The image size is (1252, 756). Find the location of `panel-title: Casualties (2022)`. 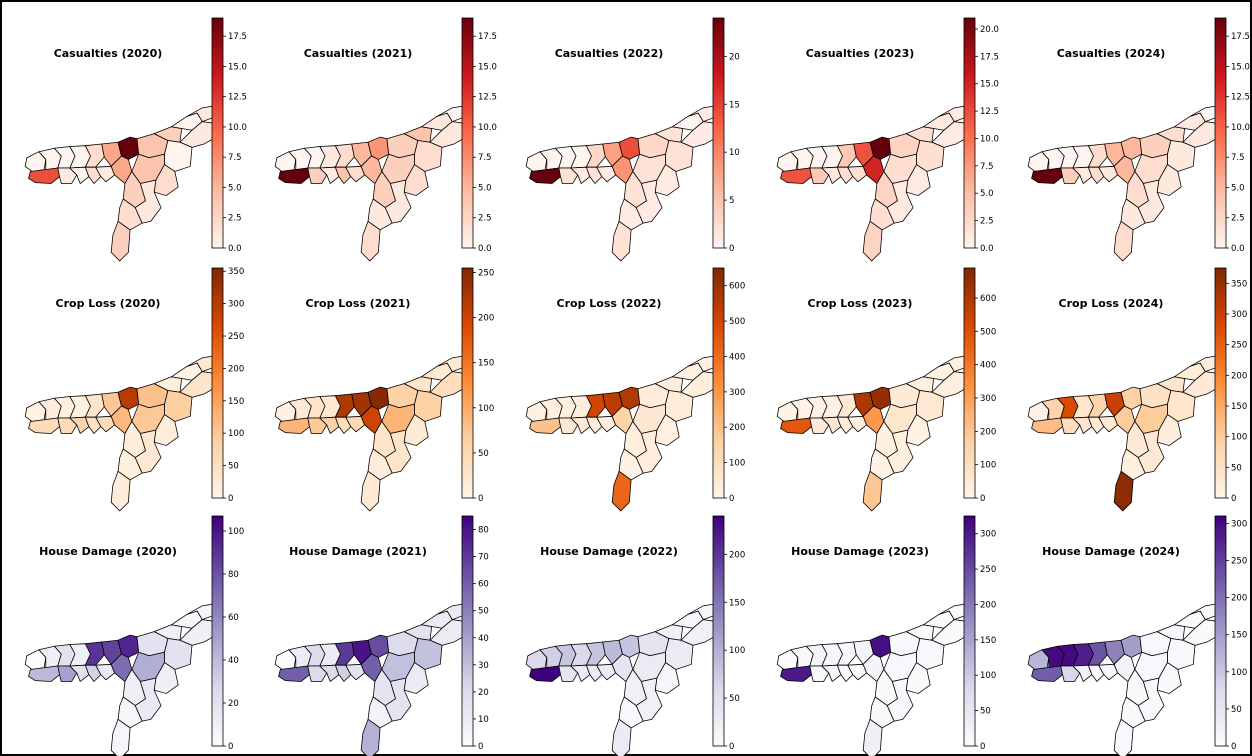

panel-title: Casualties (2022) is located at coordinates (609, 53).